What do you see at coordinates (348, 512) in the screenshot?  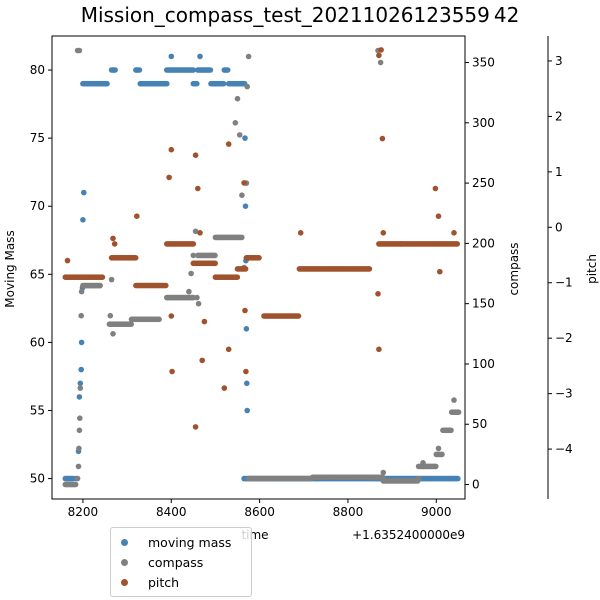 I see `x-tick-label: 8800` at bounding box center [348, 512].